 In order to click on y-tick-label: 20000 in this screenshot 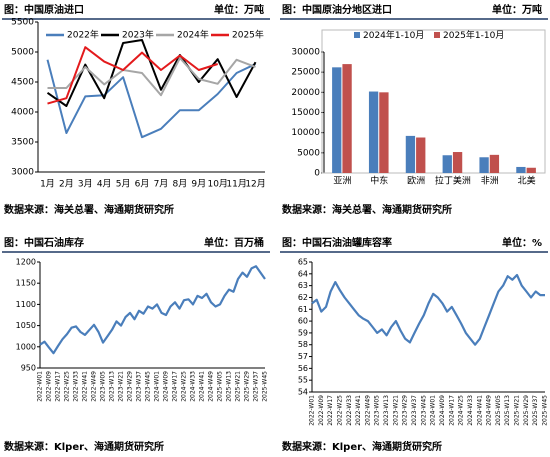, I will do `click(305, 93)`.